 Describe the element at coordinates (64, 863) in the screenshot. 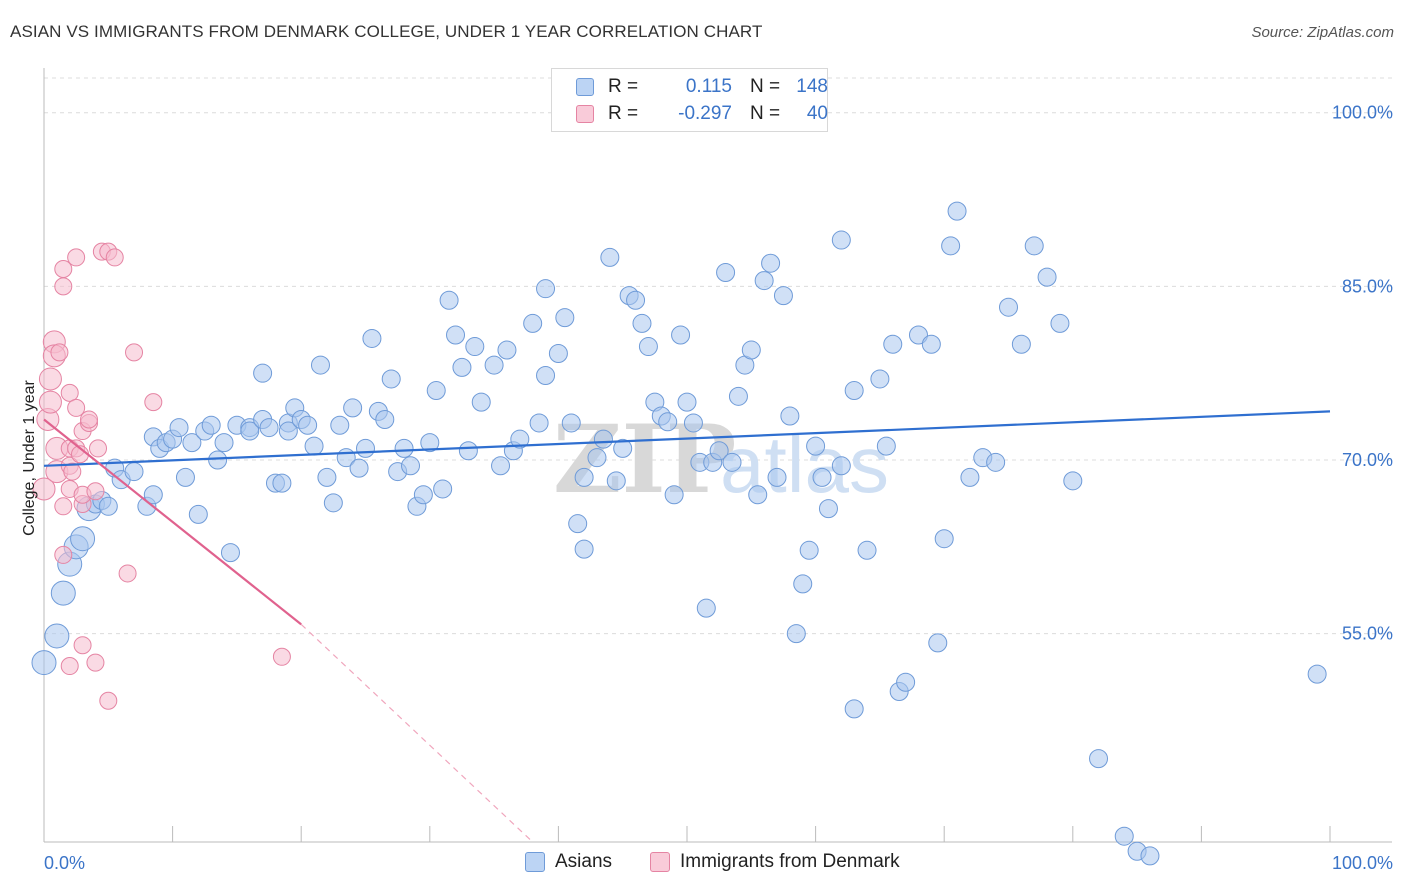

I see `x-tick-label: 0.0%` at that location.